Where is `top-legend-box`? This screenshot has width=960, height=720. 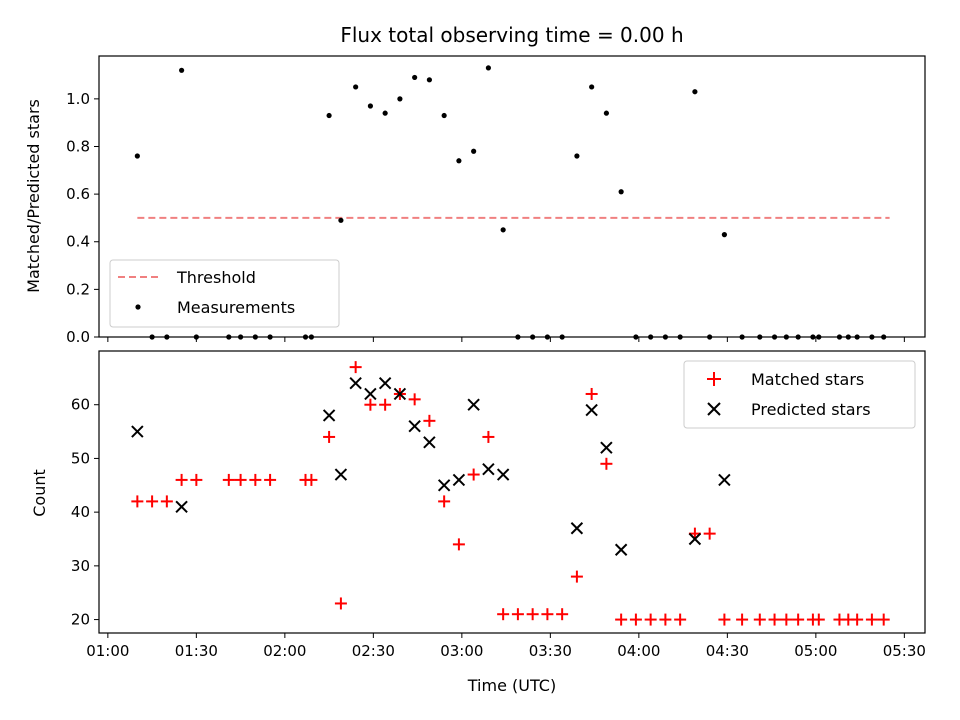 top-legend-box is located at coordinates (224, 293).